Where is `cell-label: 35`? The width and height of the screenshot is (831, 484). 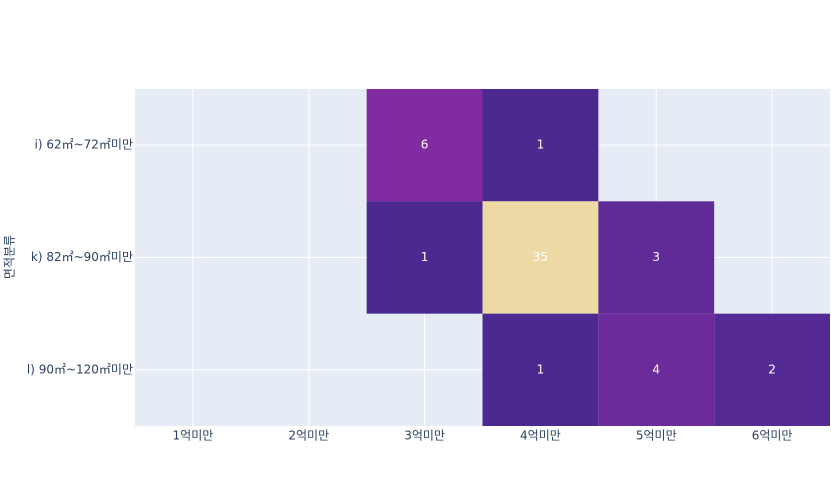
cell-label: 35 is located at coordinates (540, 257).